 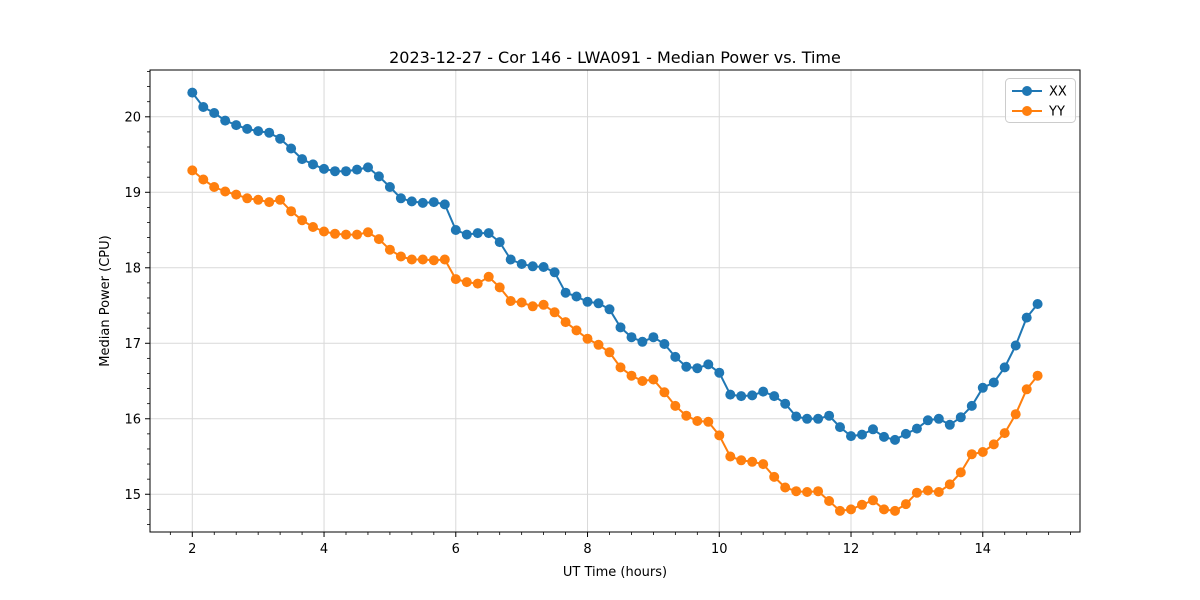 What do you see at coordinates (192, 549) in the screenshot?
I see `x-tick-label: 2` at bounding box center [192, 549].